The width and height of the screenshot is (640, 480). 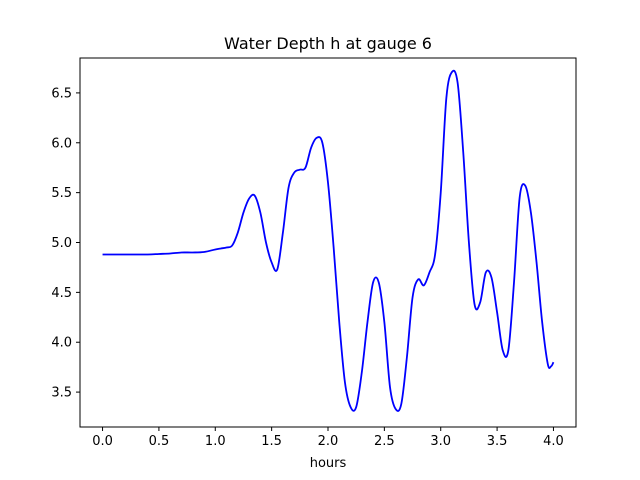 I want to click on x-tick-label: 4.0, so click(x=553, y=441).